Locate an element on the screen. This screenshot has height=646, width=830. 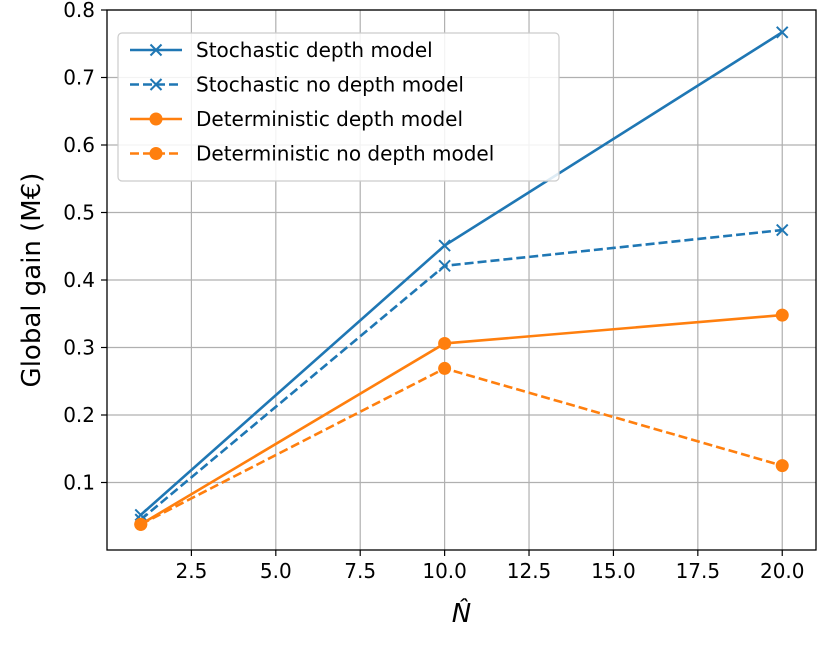
y-tick-label: 0.6 is located at coordinates (79, 145).